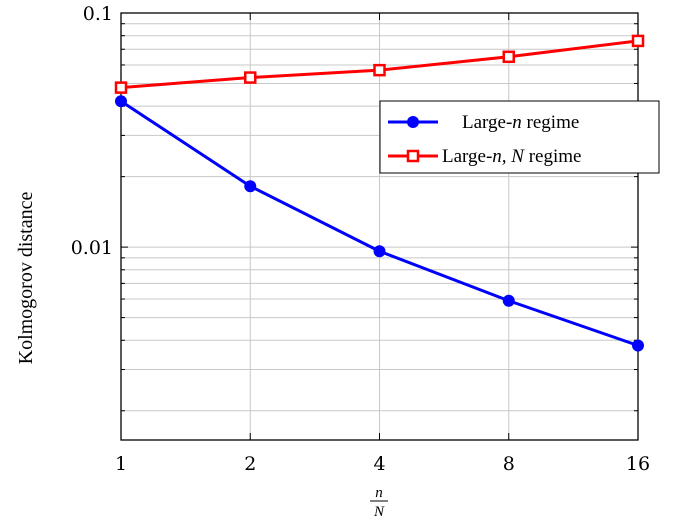 This screenshot has width=680, height=523. I want to click on legend-label-large-n: Large-n regime, so click(520, 122).